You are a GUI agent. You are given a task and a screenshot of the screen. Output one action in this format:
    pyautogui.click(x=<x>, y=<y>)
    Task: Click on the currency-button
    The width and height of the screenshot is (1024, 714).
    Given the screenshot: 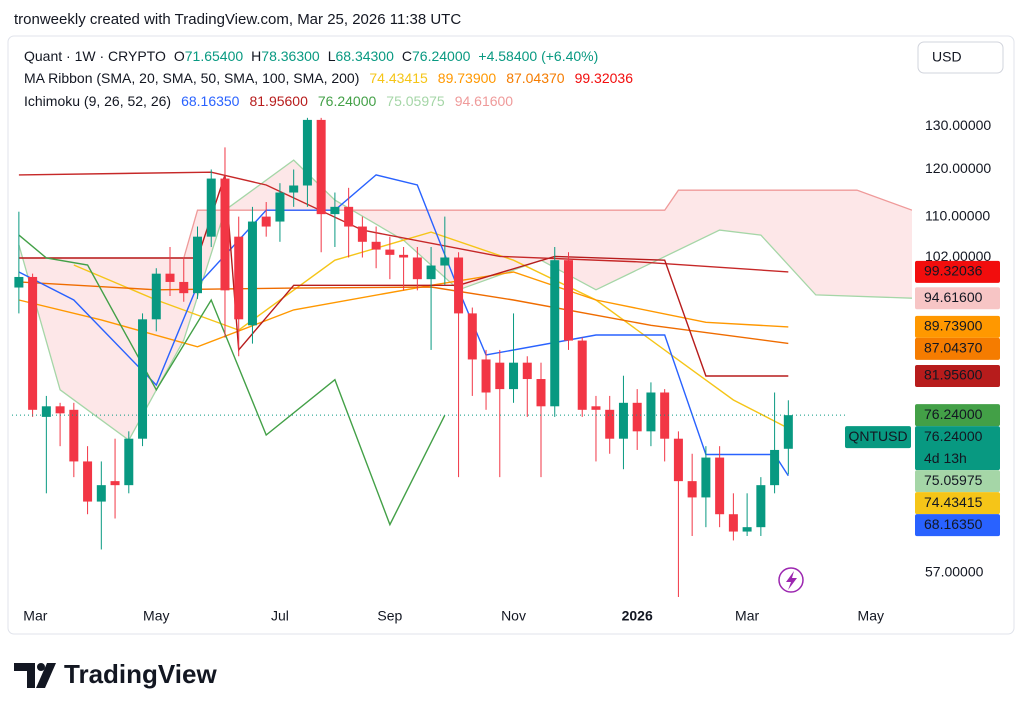 What is the action you would take?
    pyautogui.click(x=960, y=57)
    